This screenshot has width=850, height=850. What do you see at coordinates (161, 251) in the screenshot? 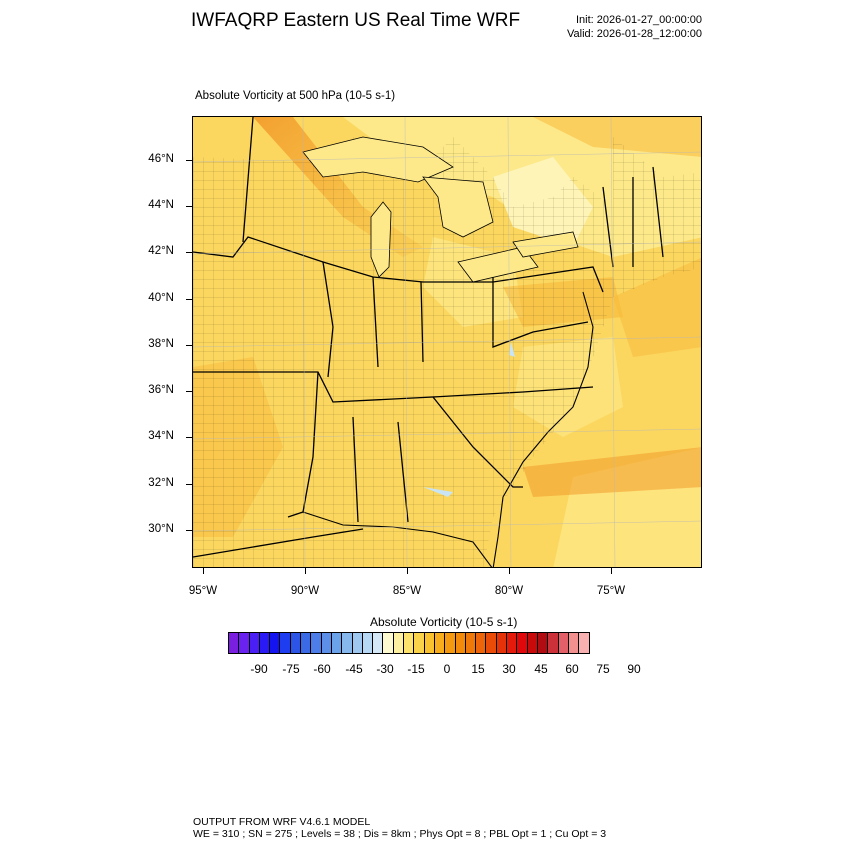
I see `lat-label-42n: 42°N` at bounding box center [161, 251].